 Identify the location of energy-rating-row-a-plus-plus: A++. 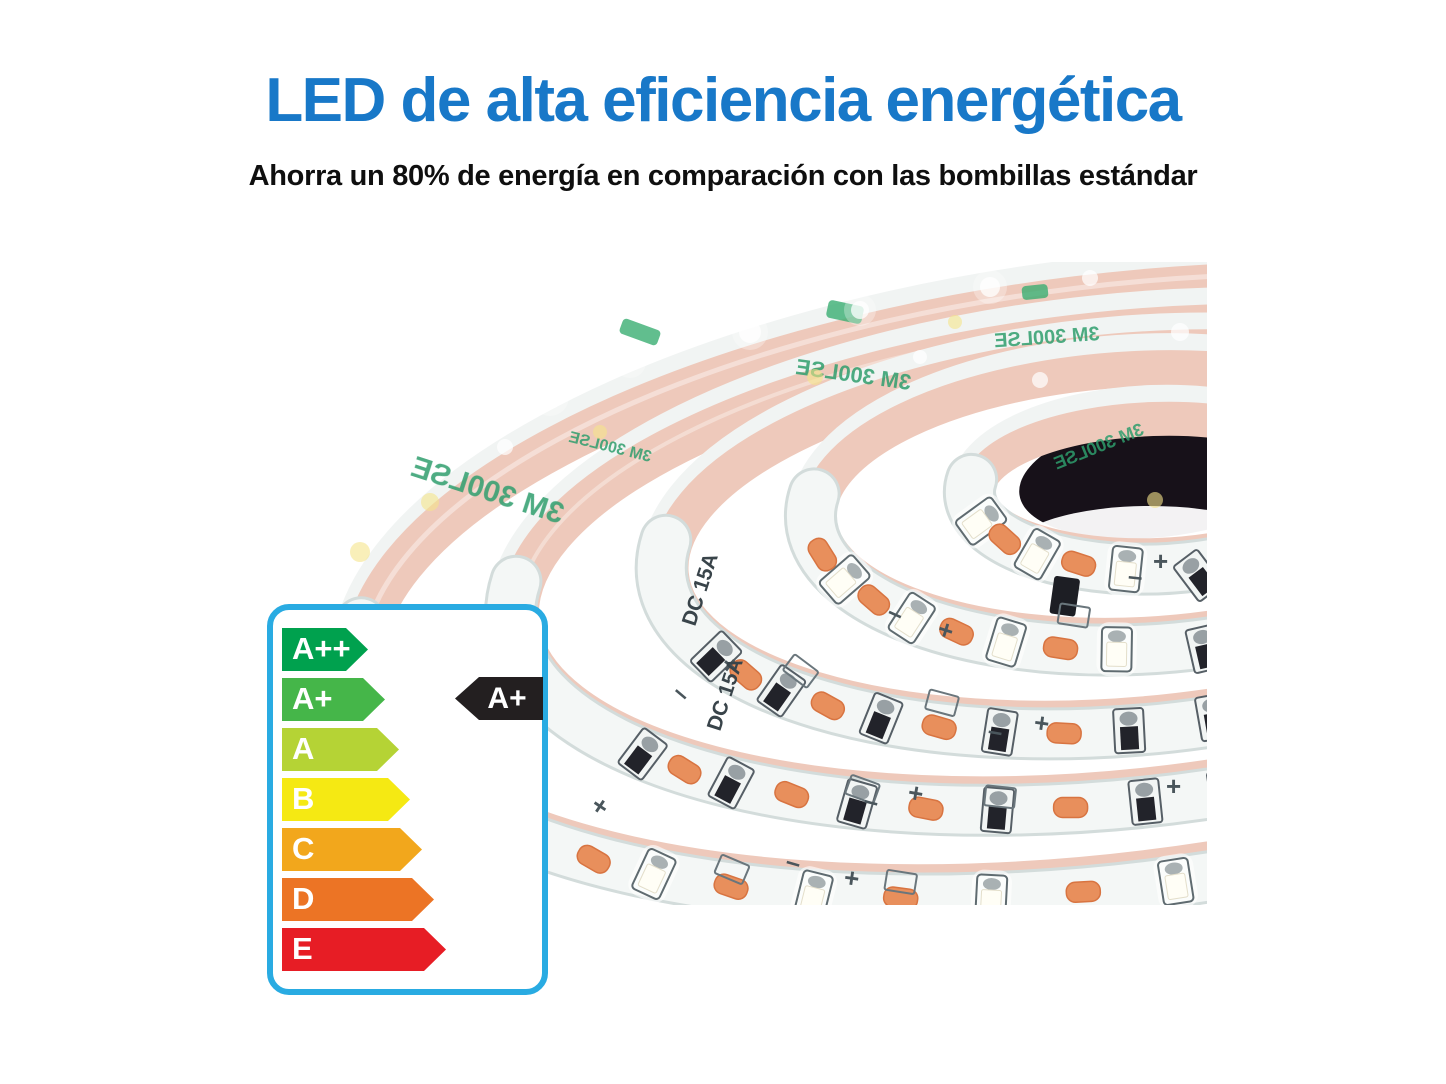
(325, 649).